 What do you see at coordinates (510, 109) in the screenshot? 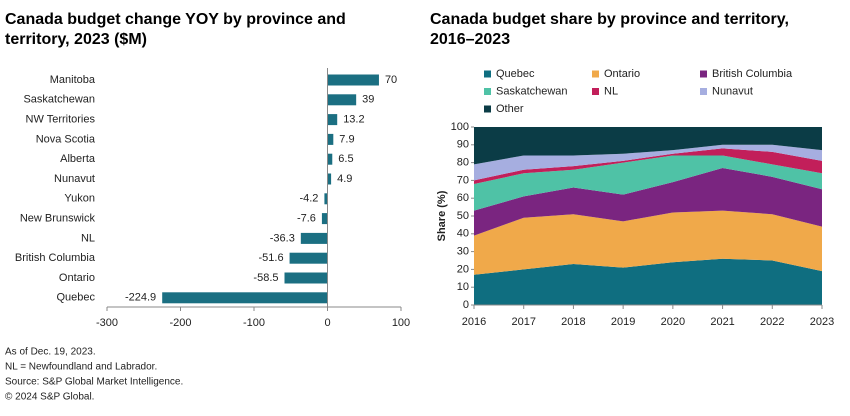
I see `legend-label: Other` at bounding box center [510, 109].